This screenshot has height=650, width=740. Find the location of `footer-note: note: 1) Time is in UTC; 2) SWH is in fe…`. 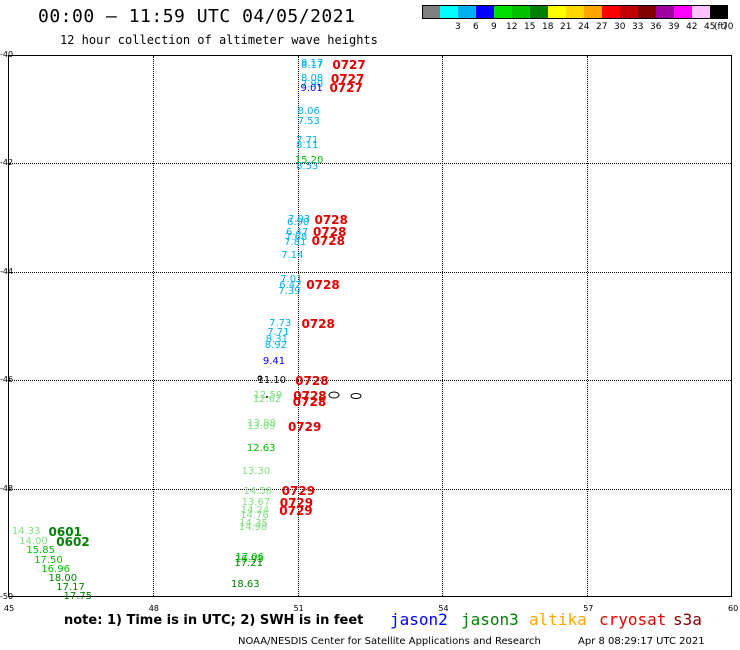

footer-note: note: 1) Time is in UTC; 2) SWH is in fe… is located at coordinates (214, 620).